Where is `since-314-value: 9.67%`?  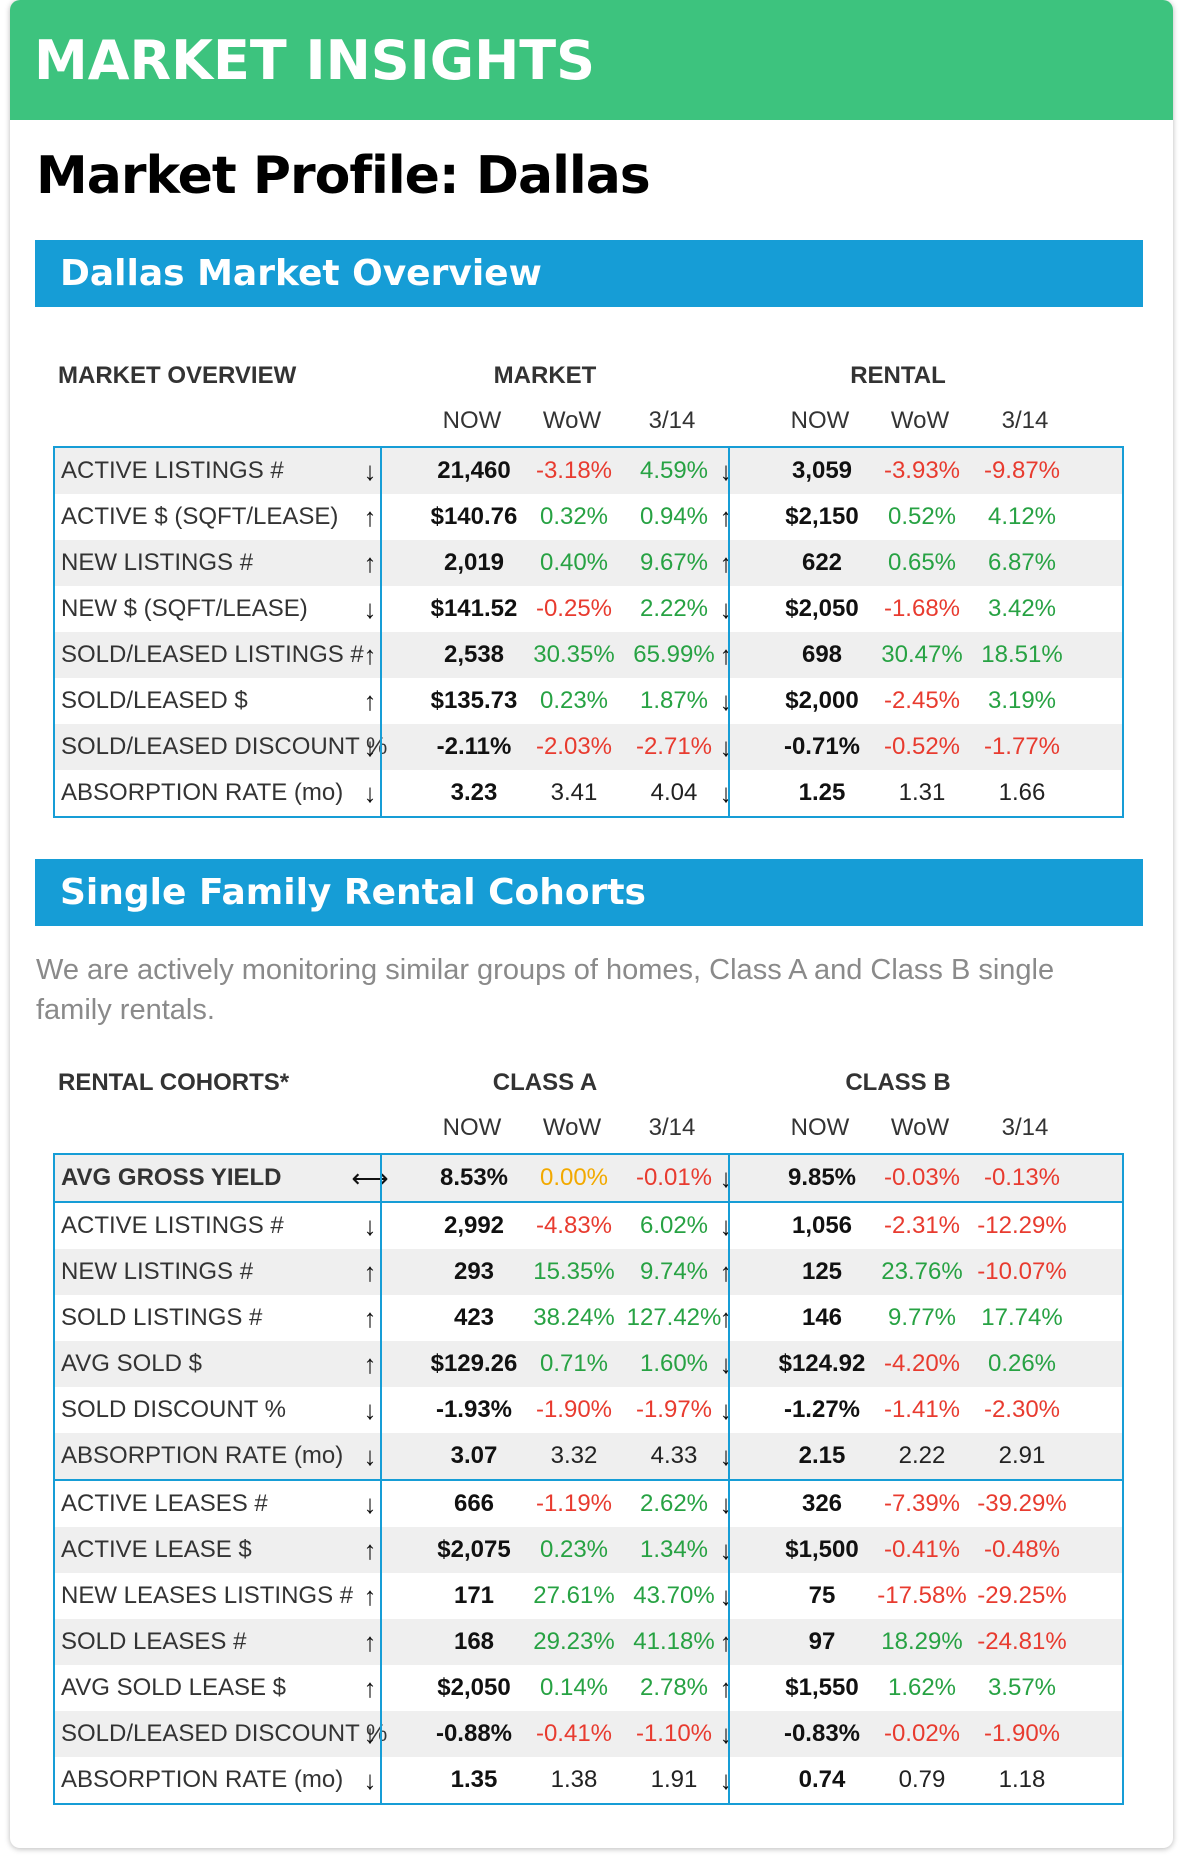 since-314-value: 9.67% is located at coordinates (674, 562).